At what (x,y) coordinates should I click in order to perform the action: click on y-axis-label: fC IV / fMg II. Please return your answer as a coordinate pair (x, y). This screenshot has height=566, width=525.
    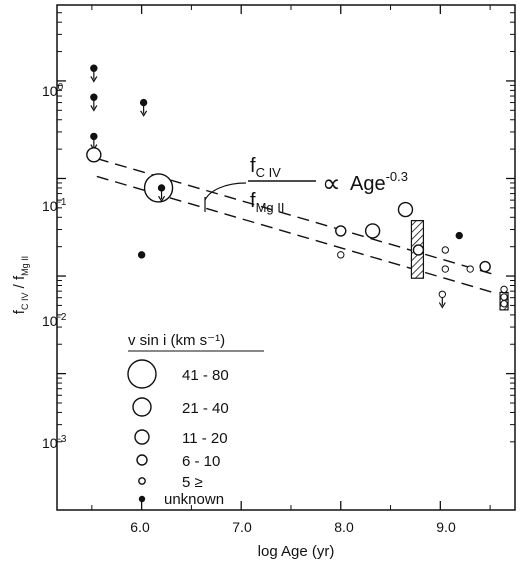
    Looking at the image, I should click on (20, 285).